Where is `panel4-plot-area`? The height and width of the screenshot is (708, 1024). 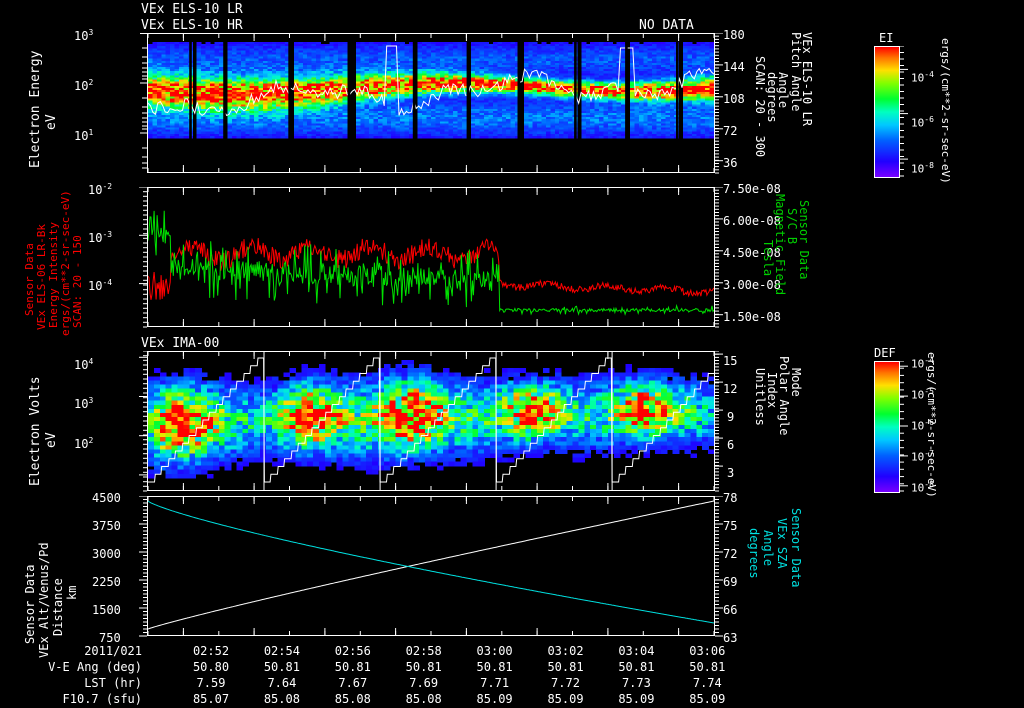
panel4-plot-area is located at coordinates (431, 566).